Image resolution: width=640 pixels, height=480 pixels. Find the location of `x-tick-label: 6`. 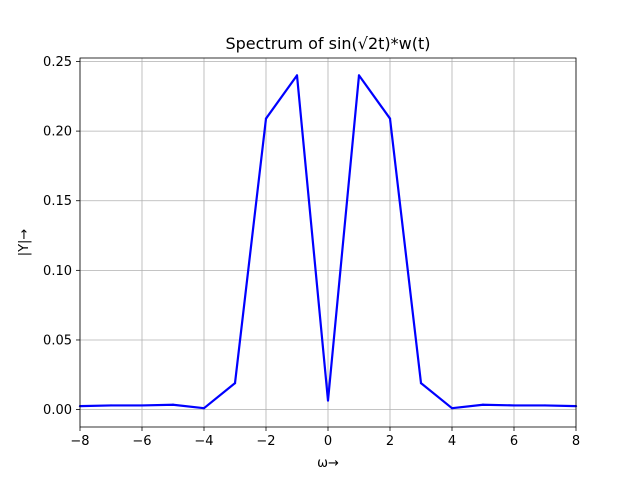

x-tick-label: 6 is located at coordinates (514, 441).